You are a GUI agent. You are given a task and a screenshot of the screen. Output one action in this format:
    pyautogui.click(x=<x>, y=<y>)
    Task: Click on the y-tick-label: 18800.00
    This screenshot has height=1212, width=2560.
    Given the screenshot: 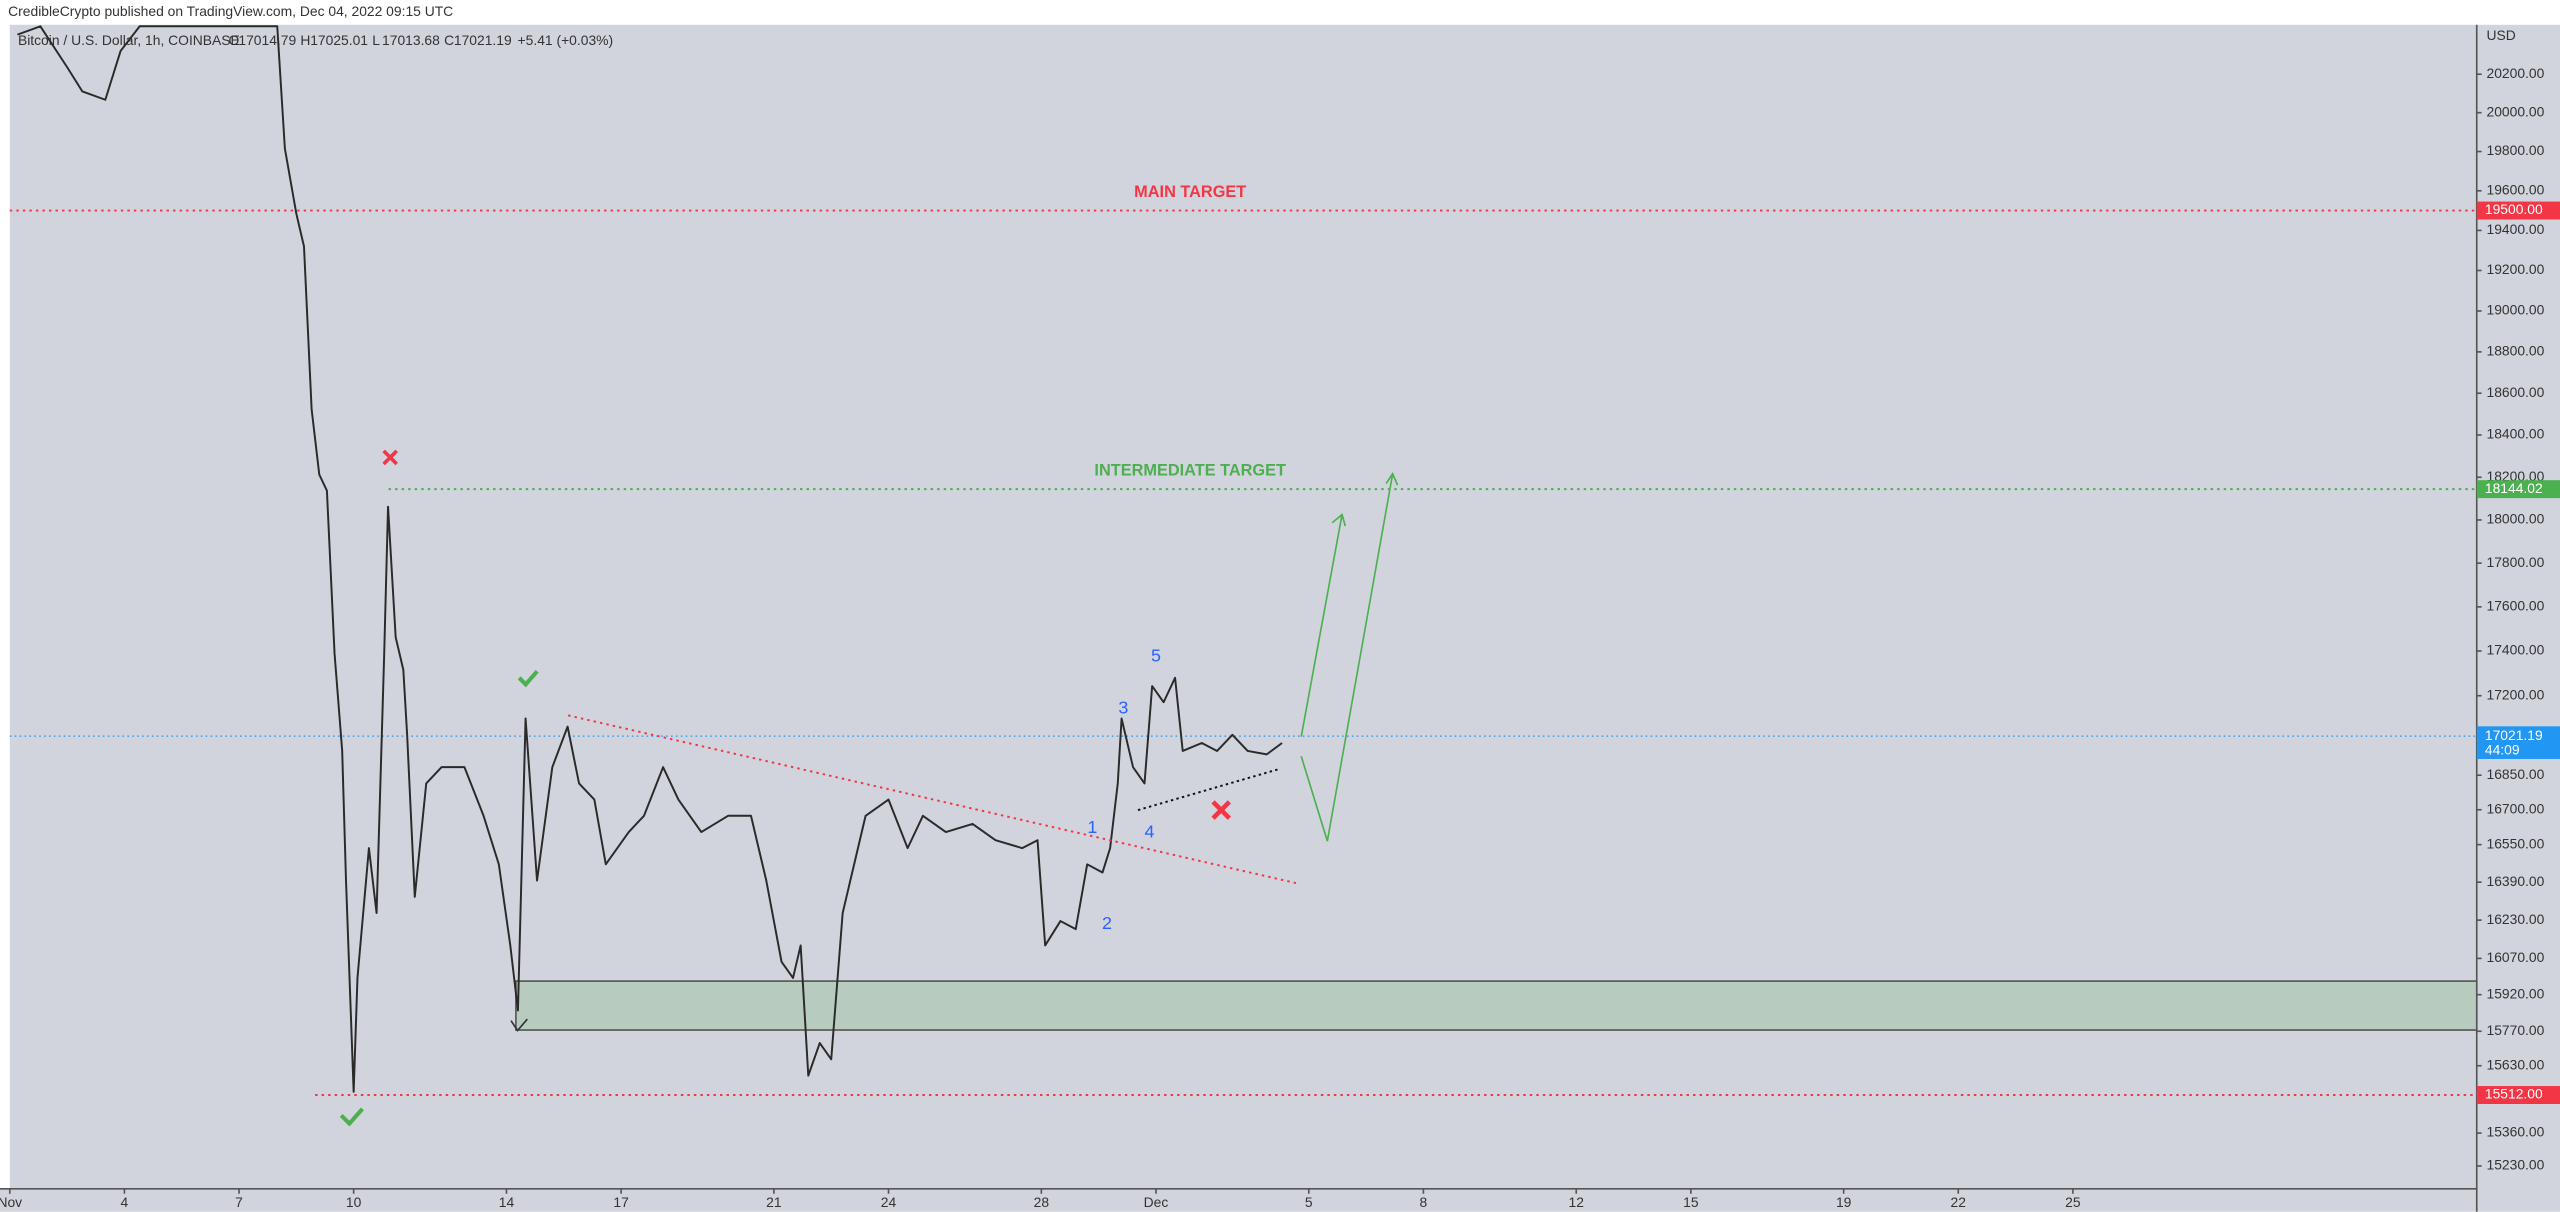 What is the action you would take?
    pyautogui.click(x=2516, y=351)
    